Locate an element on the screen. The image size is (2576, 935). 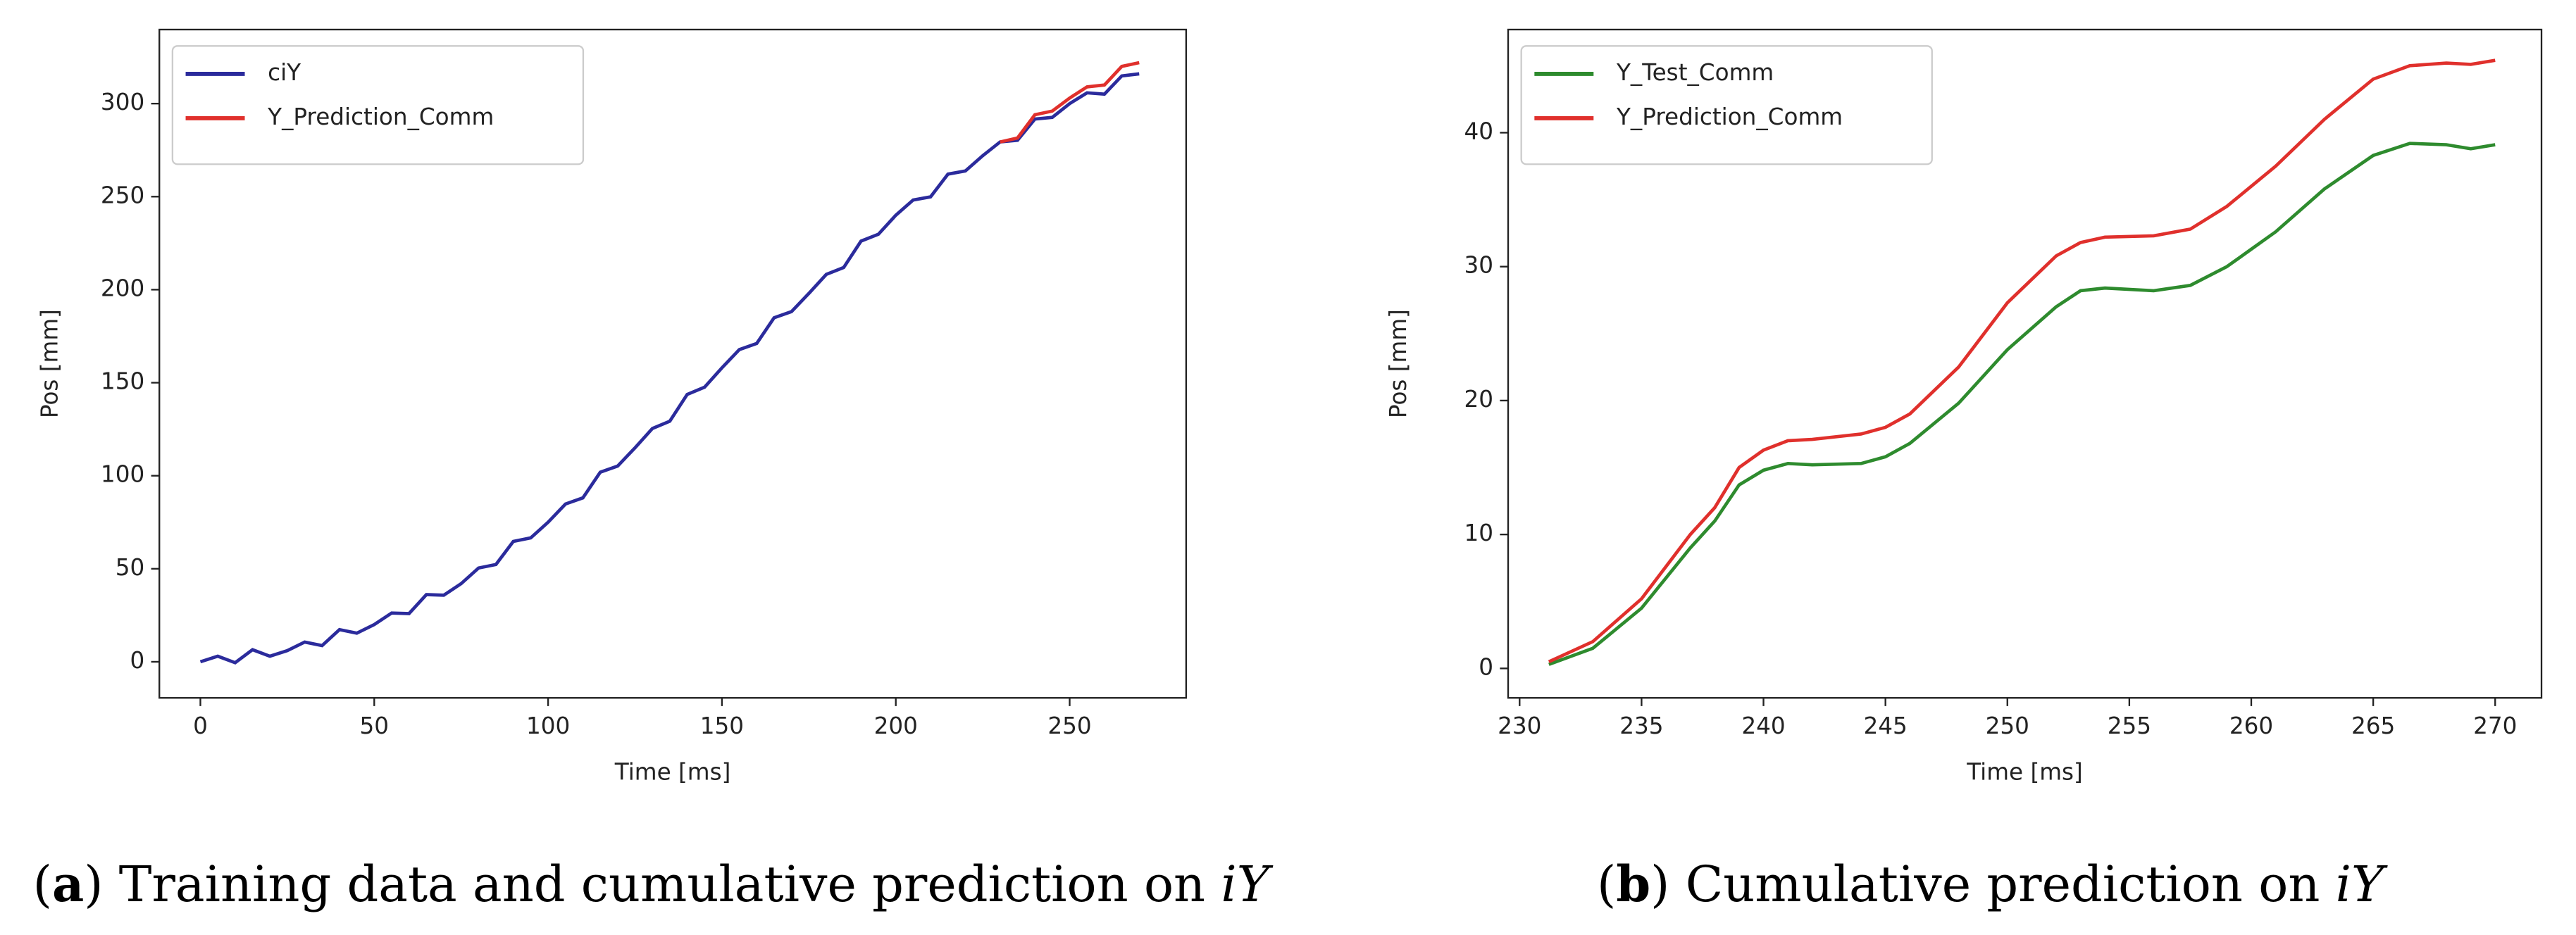
x-tick-label: 240 is located at coordinates (1763, 726).